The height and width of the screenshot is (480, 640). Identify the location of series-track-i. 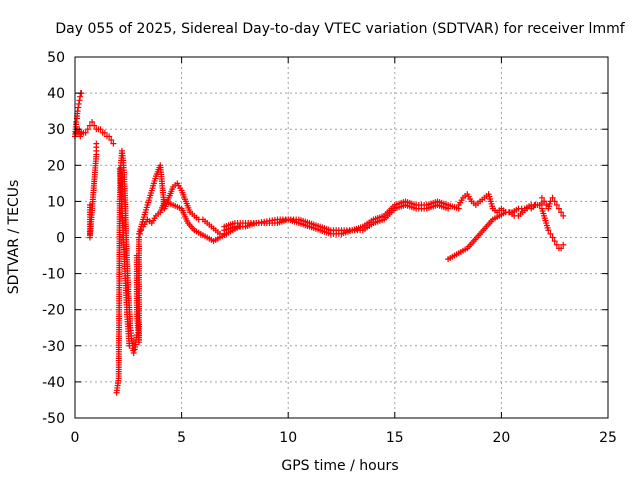
(551, 227).